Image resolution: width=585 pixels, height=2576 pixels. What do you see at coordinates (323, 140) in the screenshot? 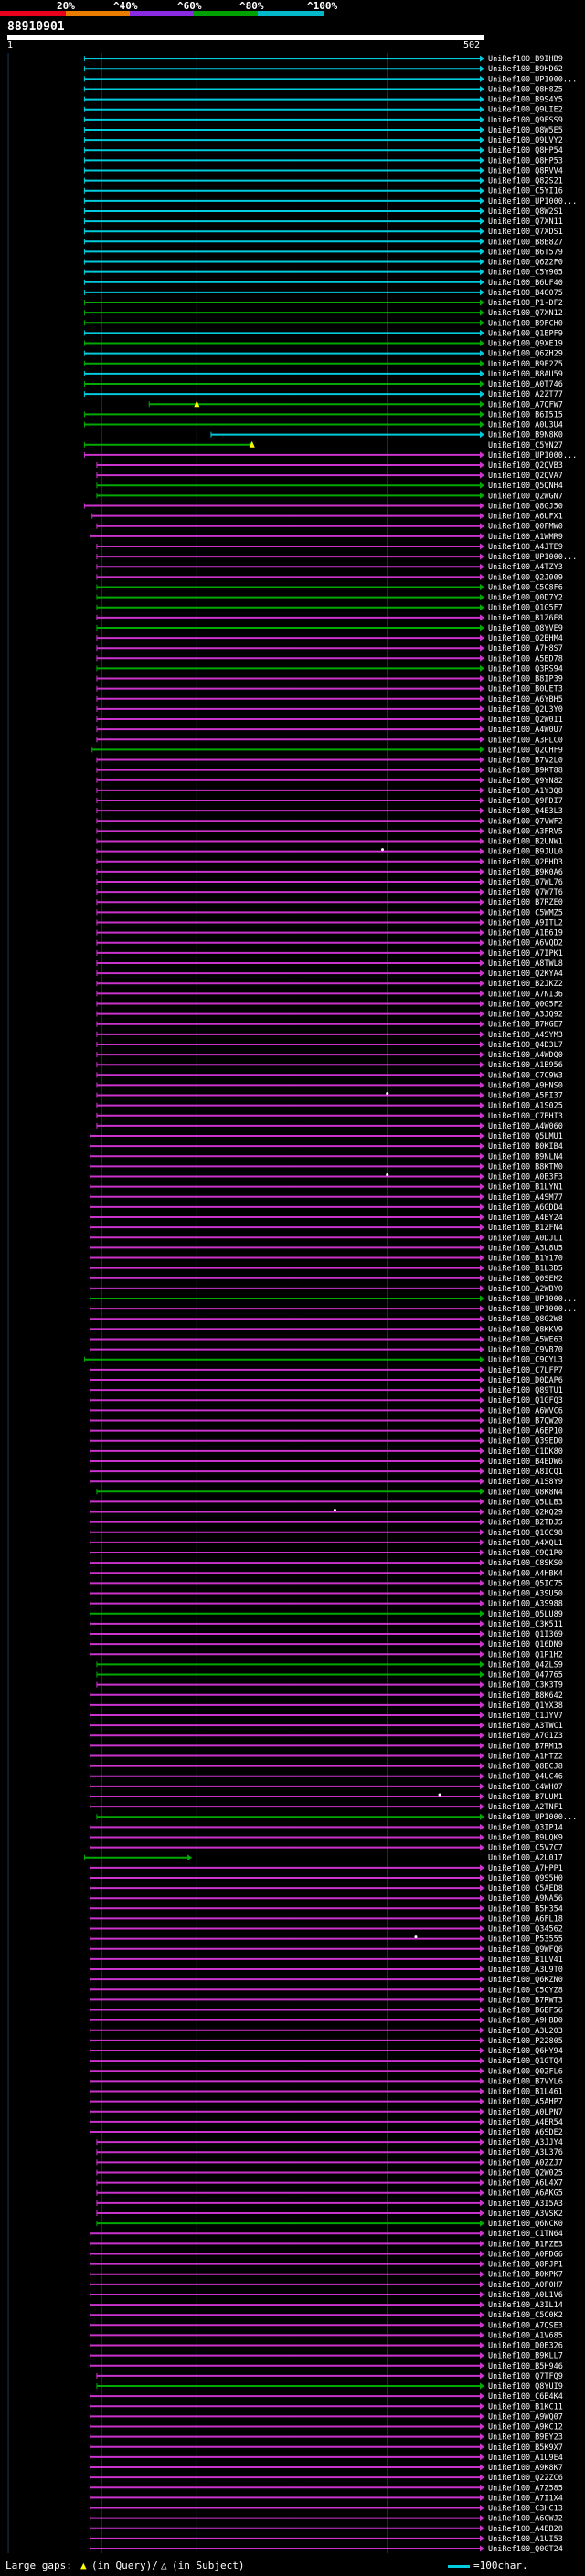
I see `alignment-hit: UniRef100_Q9LVY2` at bounding box center [323, 140].